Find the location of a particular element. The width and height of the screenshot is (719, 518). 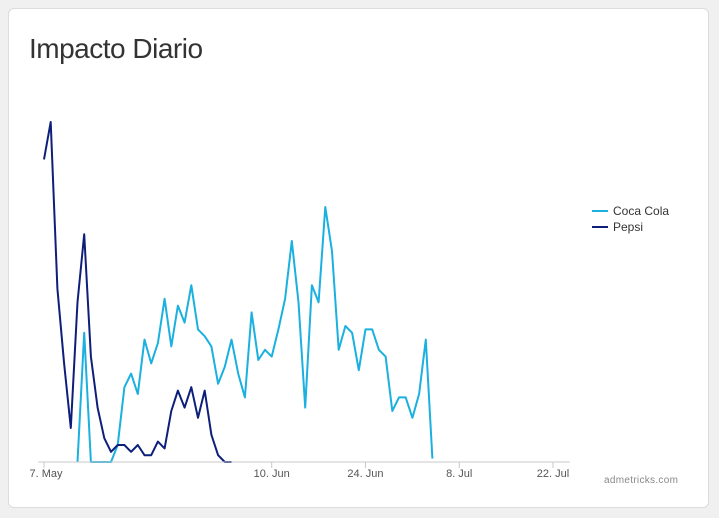

credit-text: admetricks.com is located at coordinates (641, 480).